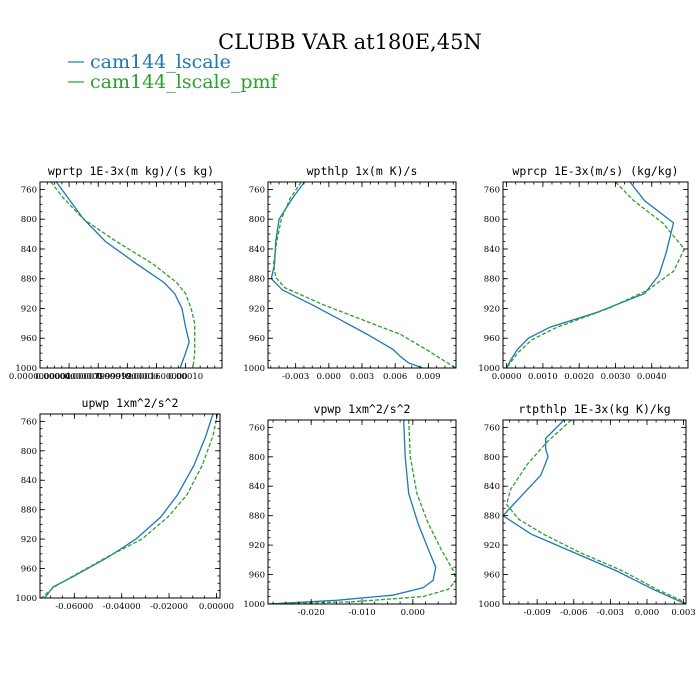 This screenshot has height=700, width=700. Describe the element at coordinates (595, 171) in the screenshot. I see `panel-title-wprcp: wprcp 1E-3x(m/s) (kg/kg)` at that location.